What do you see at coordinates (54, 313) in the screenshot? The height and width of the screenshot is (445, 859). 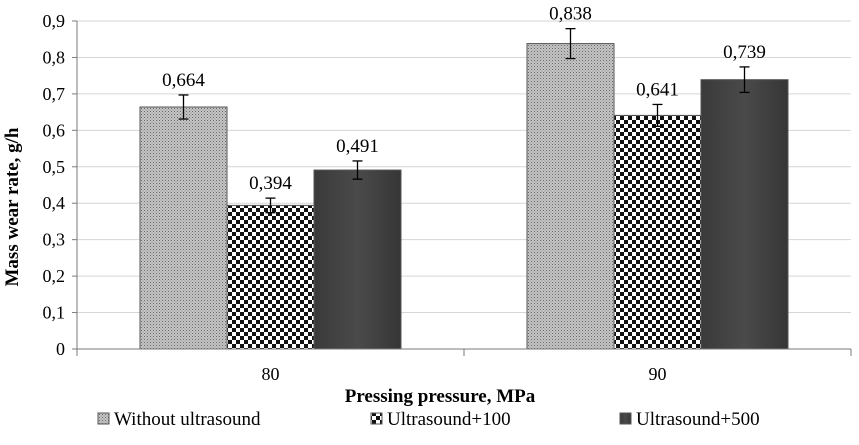 I see `y-tick-label: 0,1` at bounding box center [54, 313].